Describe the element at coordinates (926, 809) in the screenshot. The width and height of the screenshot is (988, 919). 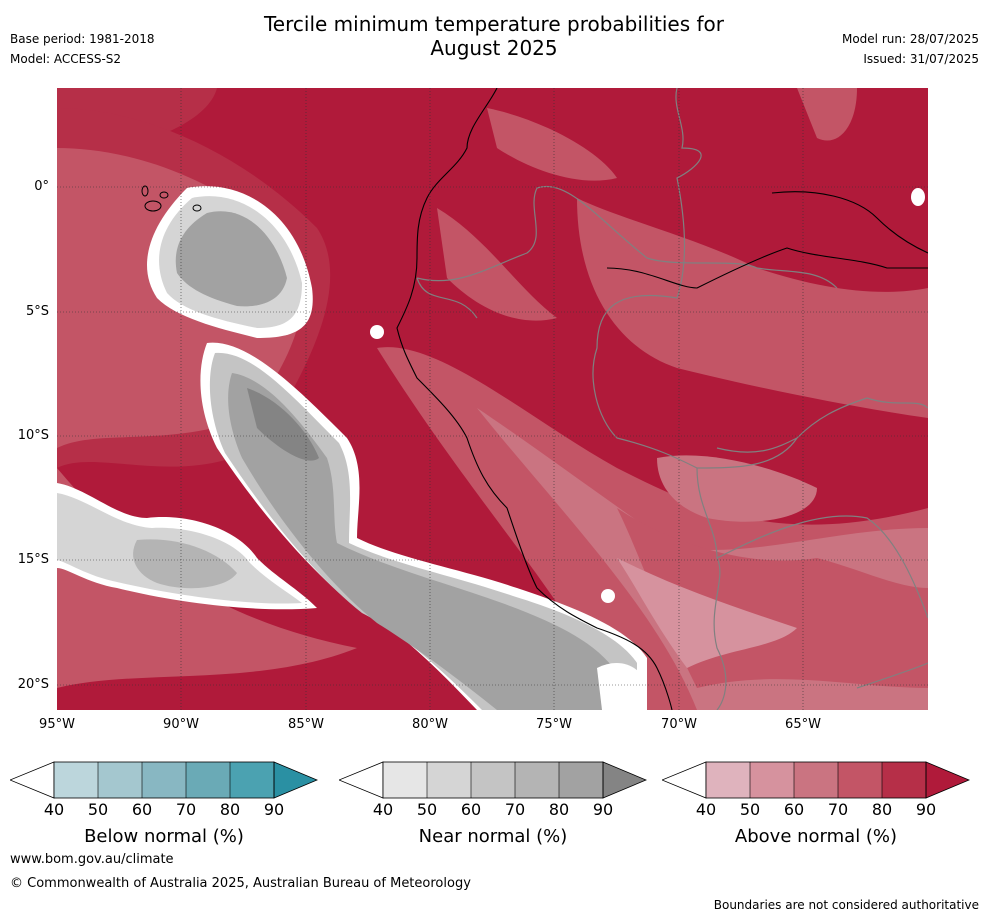
I see `cb-above-tick: 90` at that location.